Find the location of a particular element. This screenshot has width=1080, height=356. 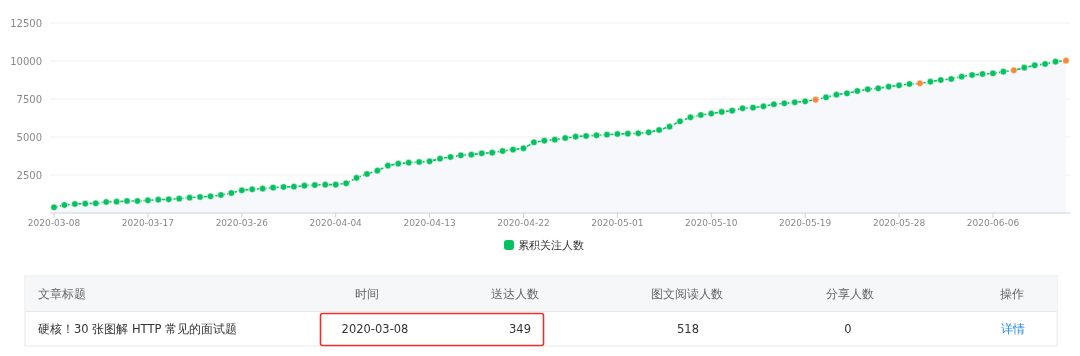

x-tick-label: 2020-03-26 is located at coordinates (242, 223).